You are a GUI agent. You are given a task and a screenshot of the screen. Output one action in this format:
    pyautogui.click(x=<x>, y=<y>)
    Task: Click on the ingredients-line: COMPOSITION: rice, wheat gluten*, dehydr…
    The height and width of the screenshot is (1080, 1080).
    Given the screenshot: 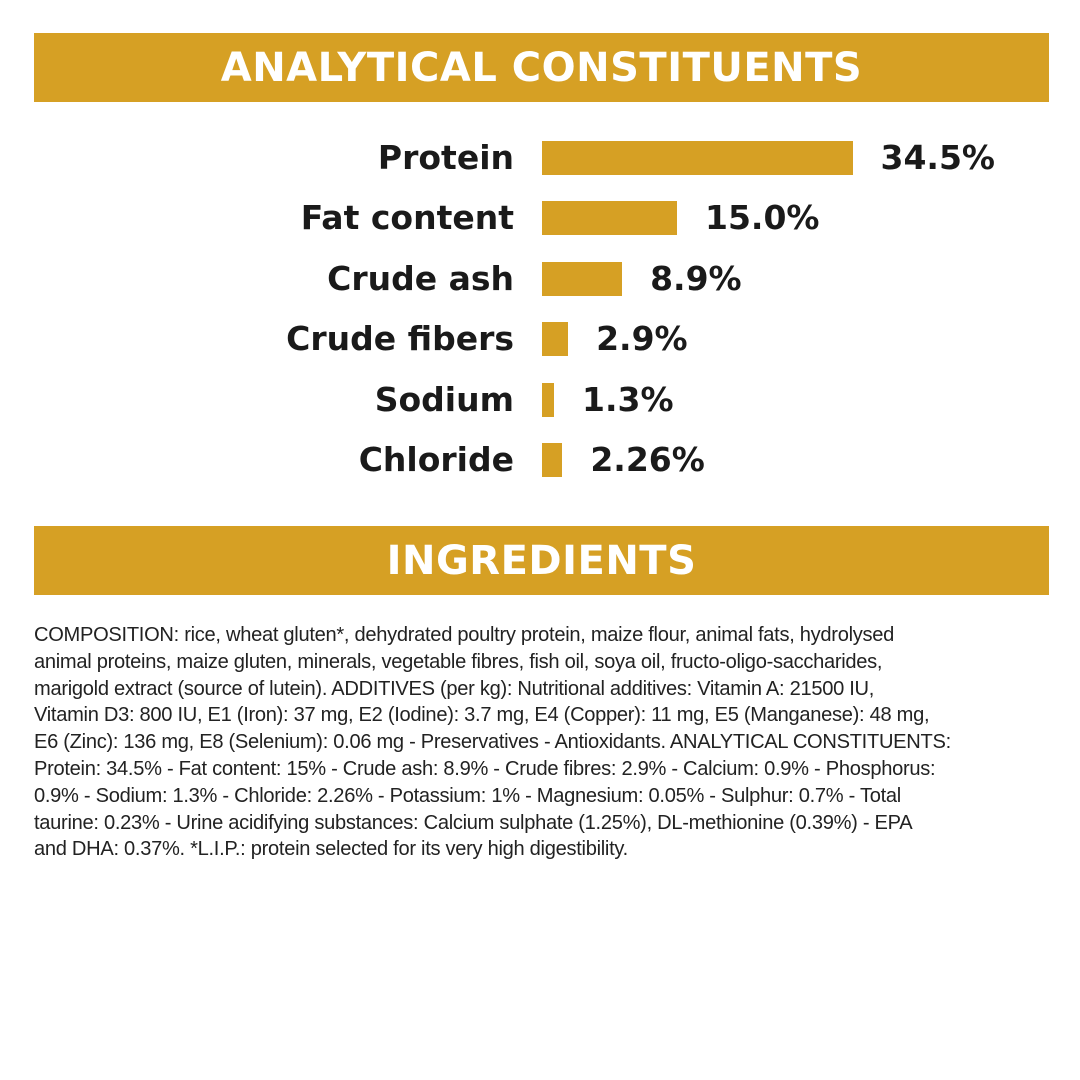 What is the action you would take?
    pyautogui.click(x=464, y=634)
    